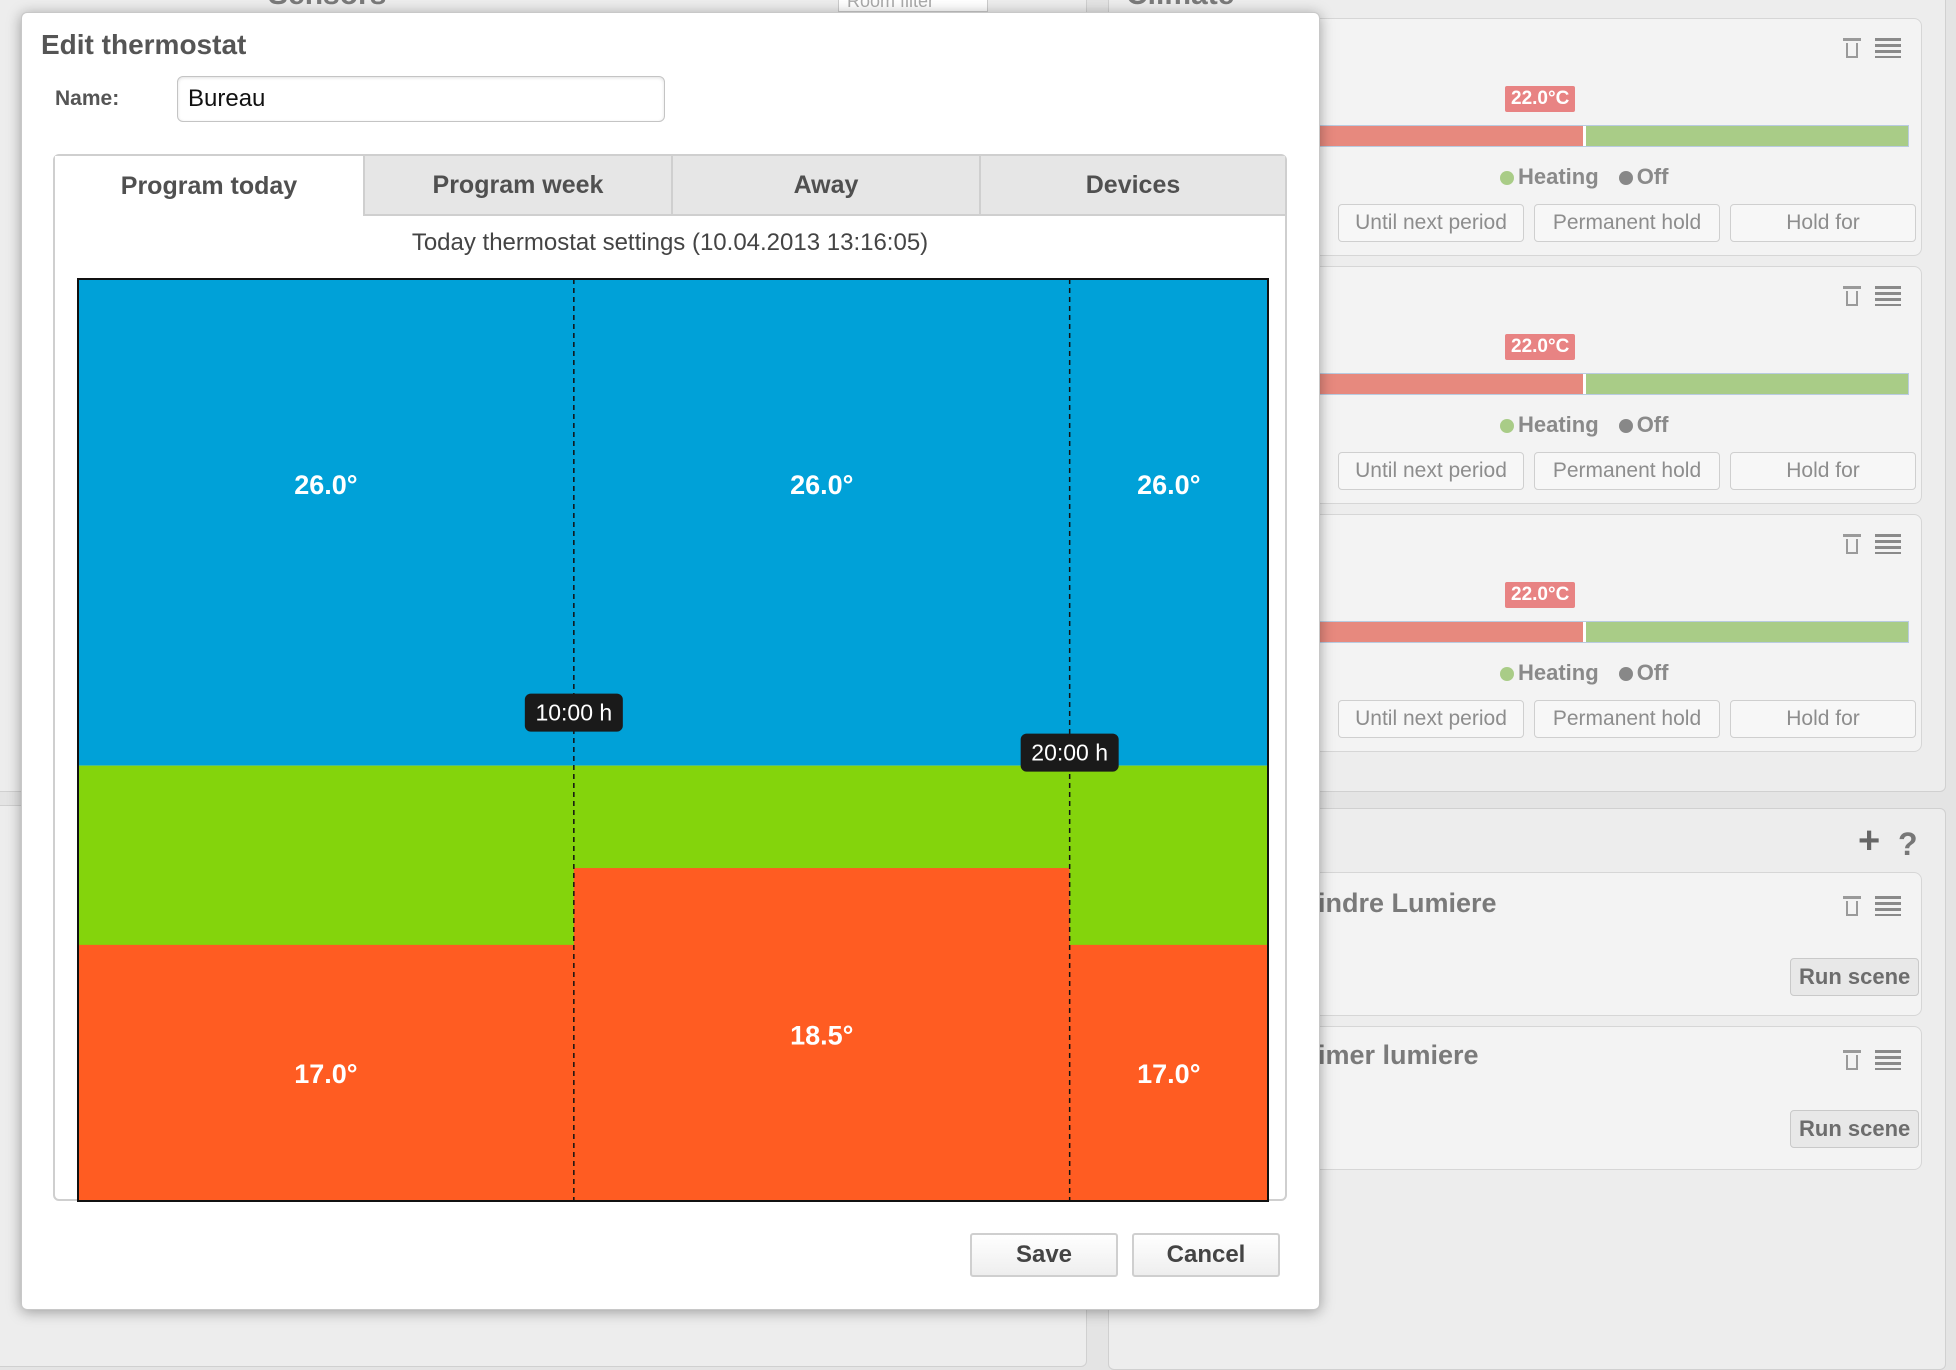 This screenshot has width=1956, height=1370. I want to click on name-label: Name:, so click(87, 98).